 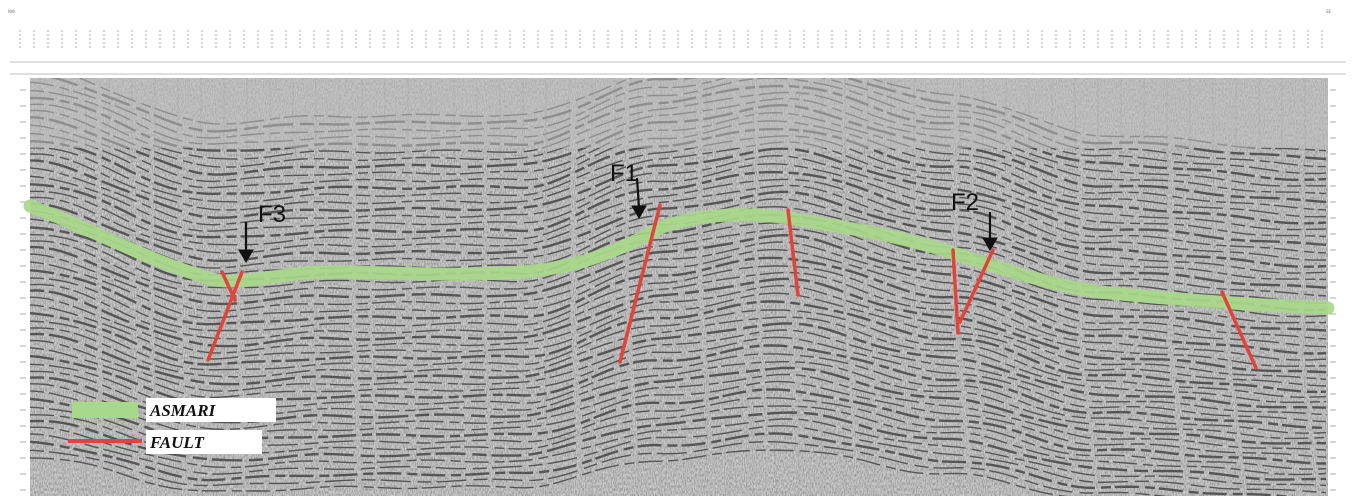 I want to click on header-right-label: SE, so click(x=1329, y=11).